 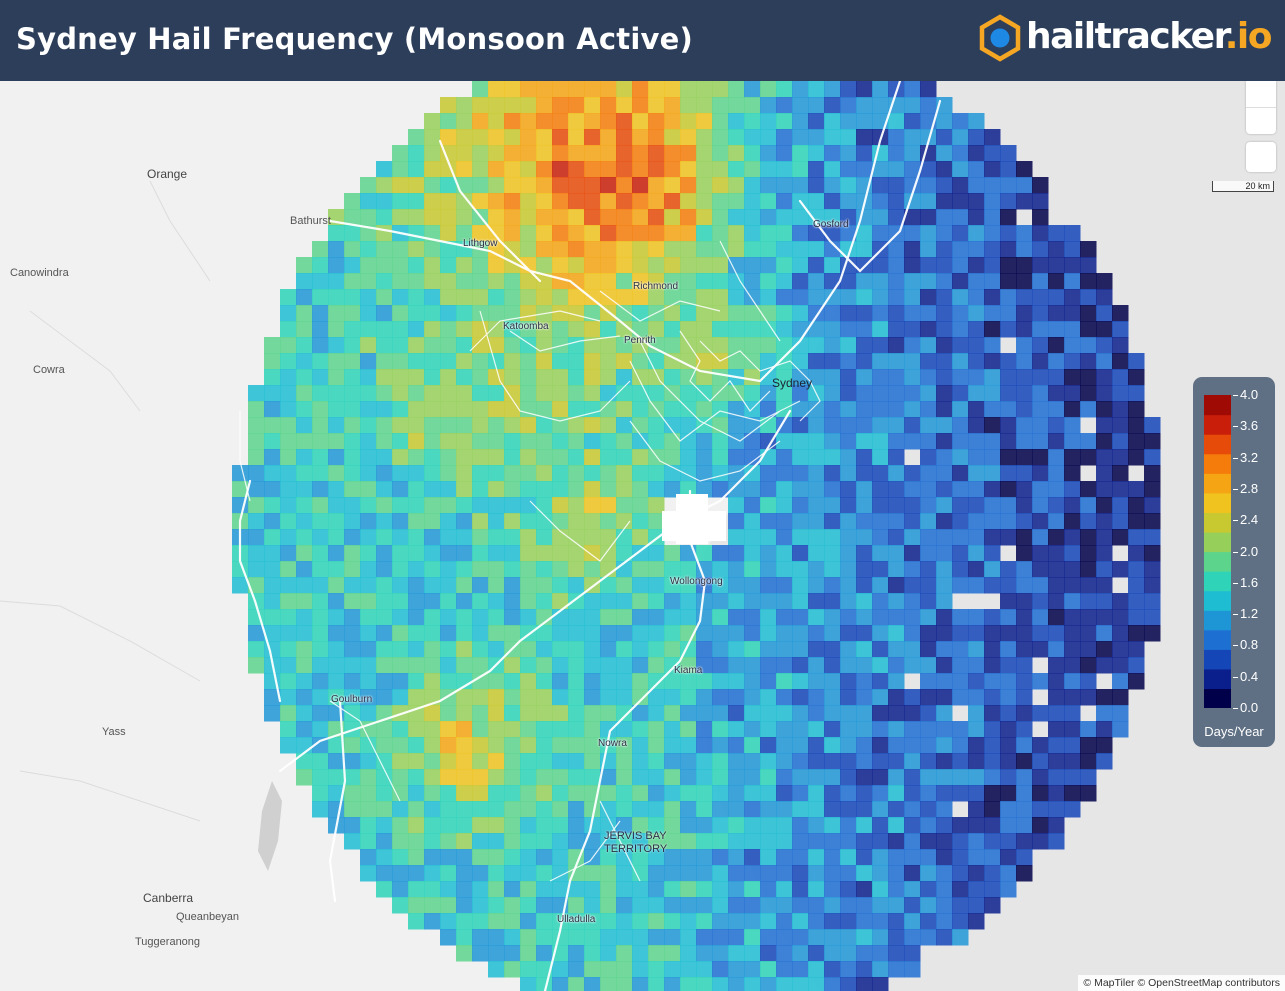 I want to click on brand-logo: hailtracker.io, so click(x=1125, y=38).